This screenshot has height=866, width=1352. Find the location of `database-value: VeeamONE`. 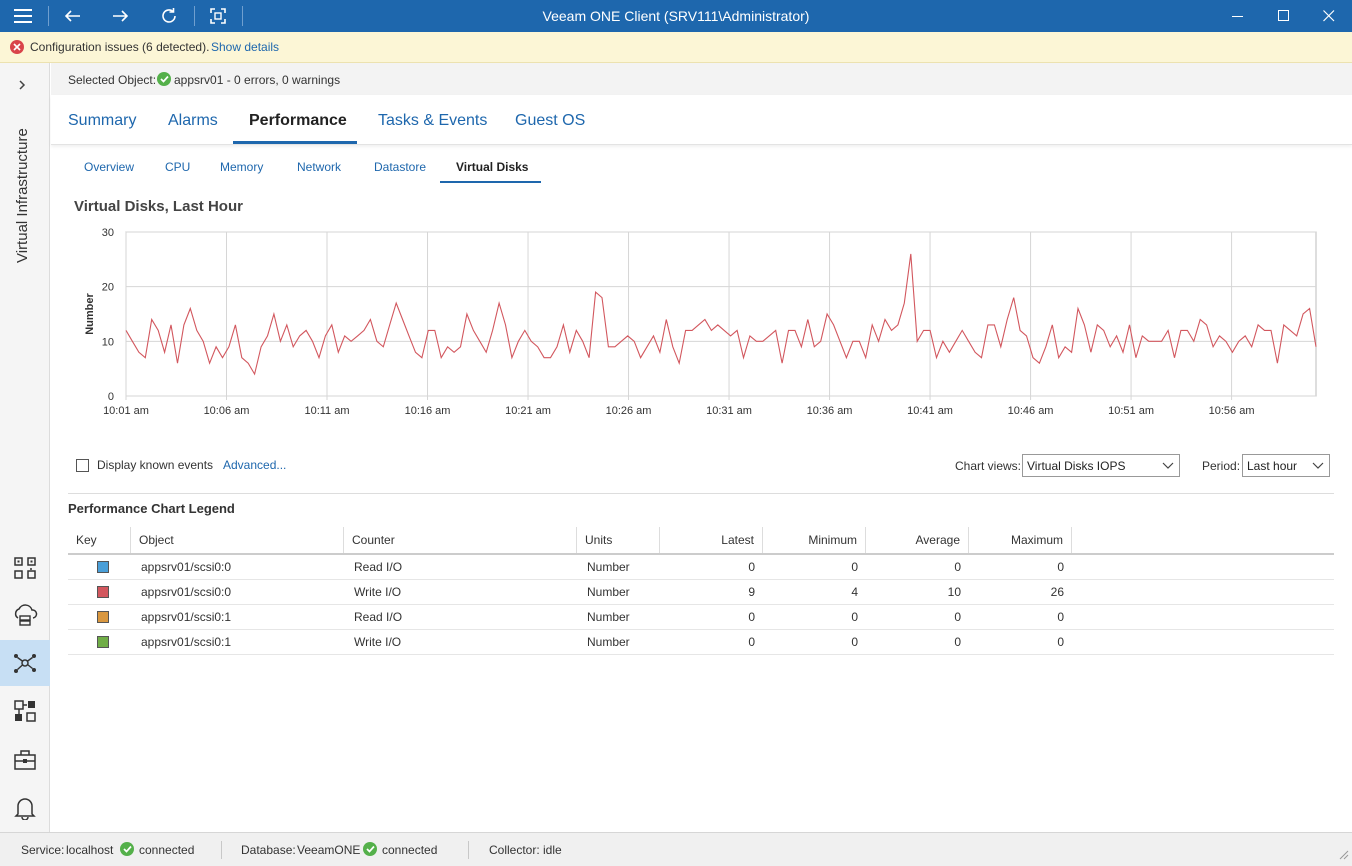

database-value: VeeamONE is located at coordinates (329, 850).